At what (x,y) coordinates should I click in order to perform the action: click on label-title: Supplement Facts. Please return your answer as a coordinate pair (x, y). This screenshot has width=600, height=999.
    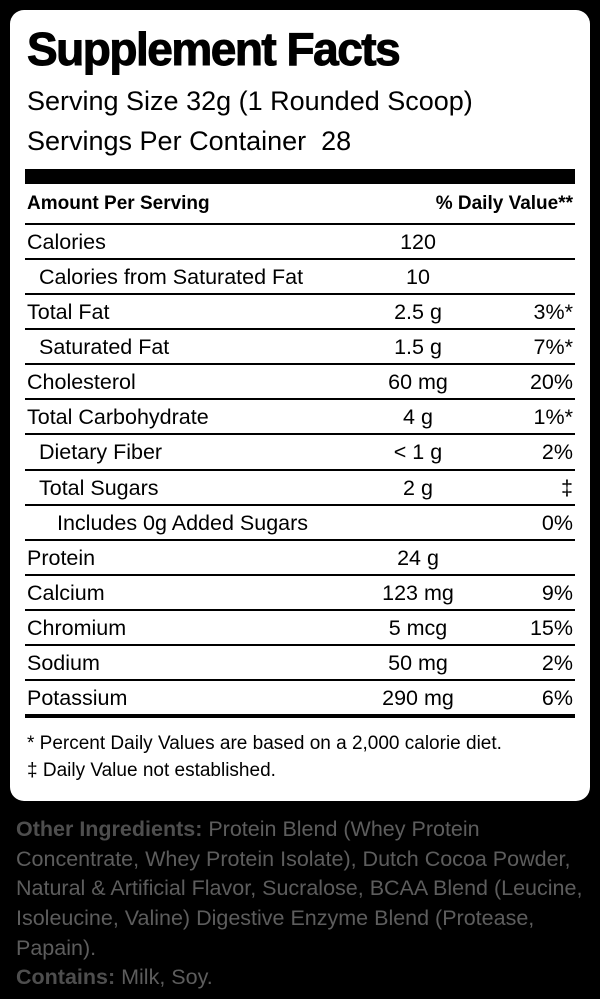
    Looking at the image, I should click on (214, 49).